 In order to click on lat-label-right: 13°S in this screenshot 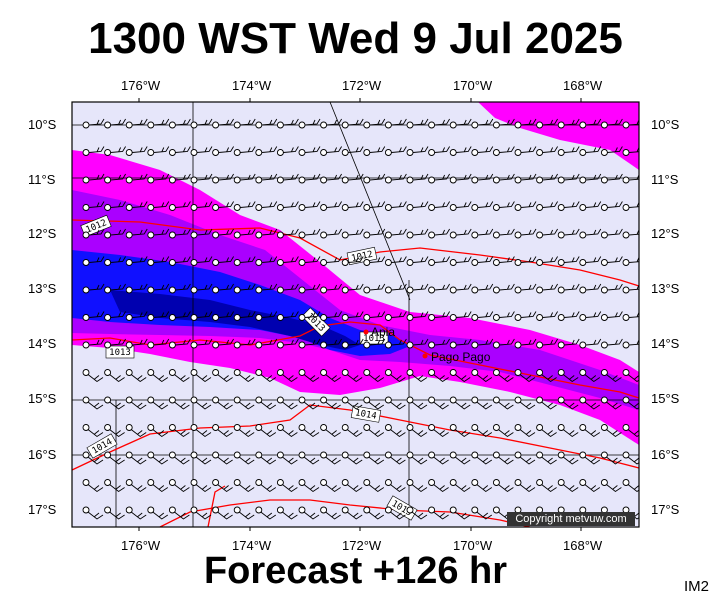, I will do `click(665, 288)`.